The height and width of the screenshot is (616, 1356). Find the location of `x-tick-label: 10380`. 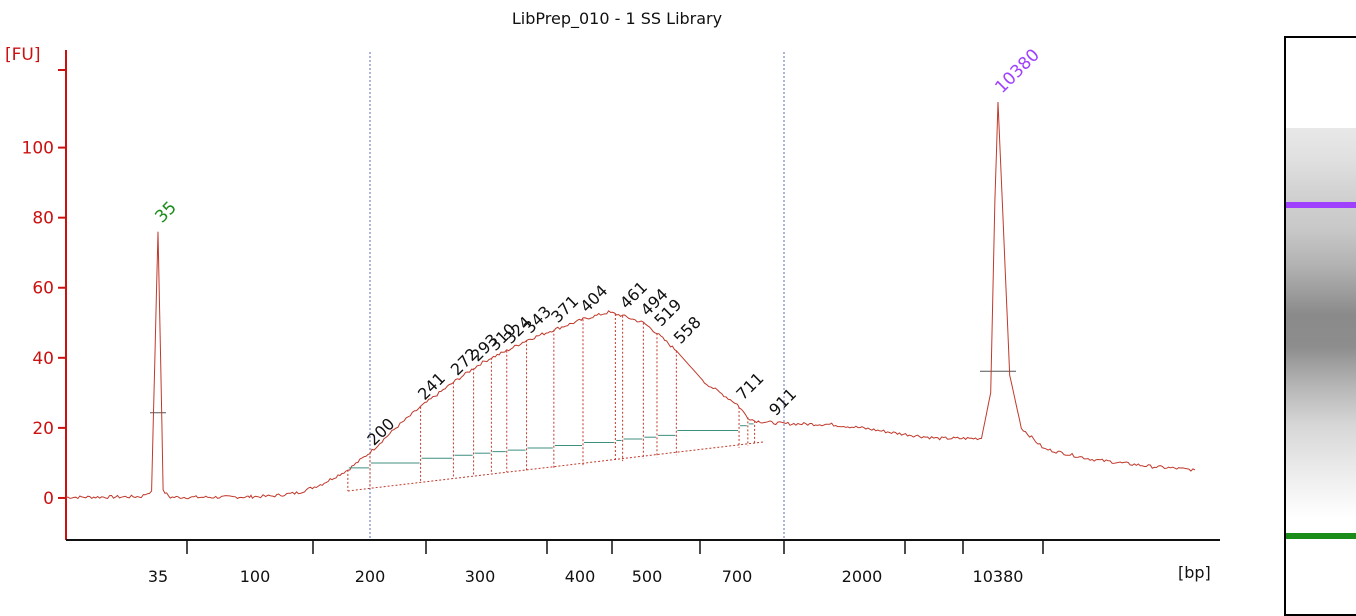

x-tick-label: 10380 is located at coordinates (998, 576).